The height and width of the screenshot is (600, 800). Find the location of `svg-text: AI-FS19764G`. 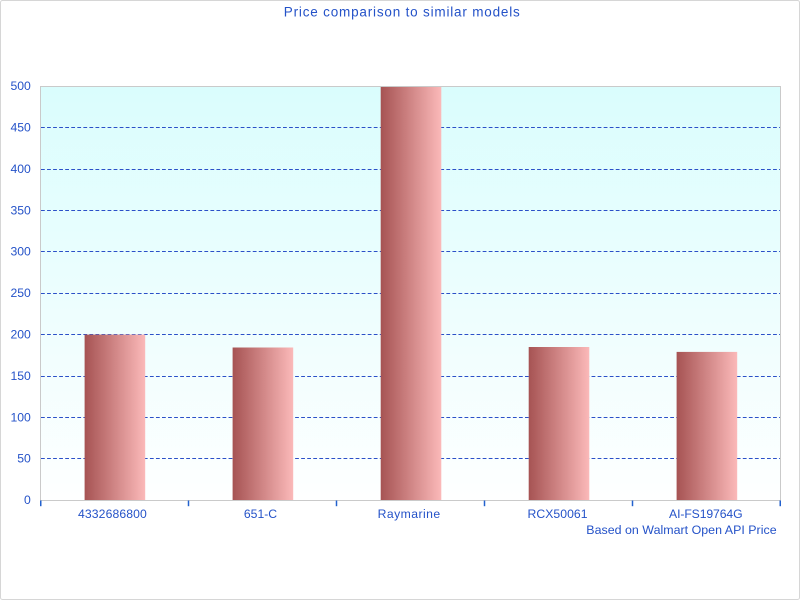

svg-text: AI-FS19764G is located at coordinates (706, 514).